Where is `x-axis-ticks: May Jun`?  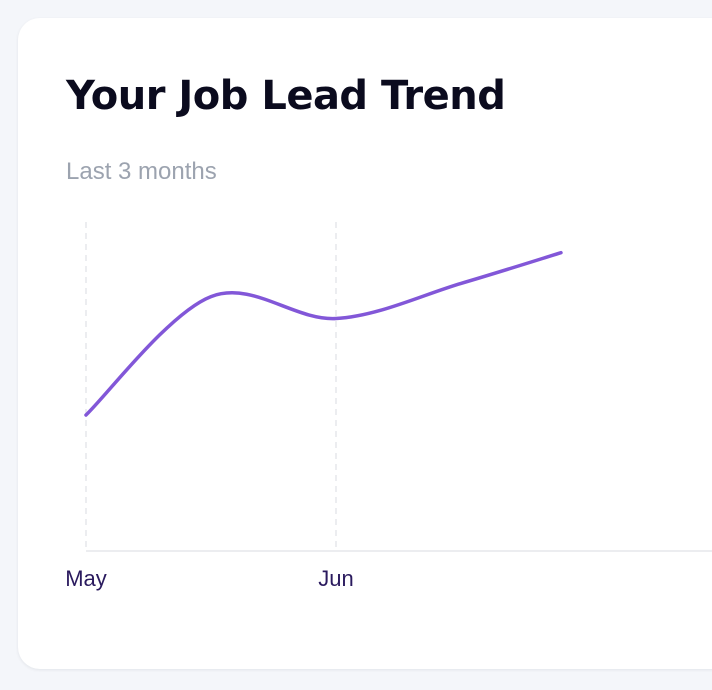
x-axis-ticks: May Jun is located at coordinates (209, 578).